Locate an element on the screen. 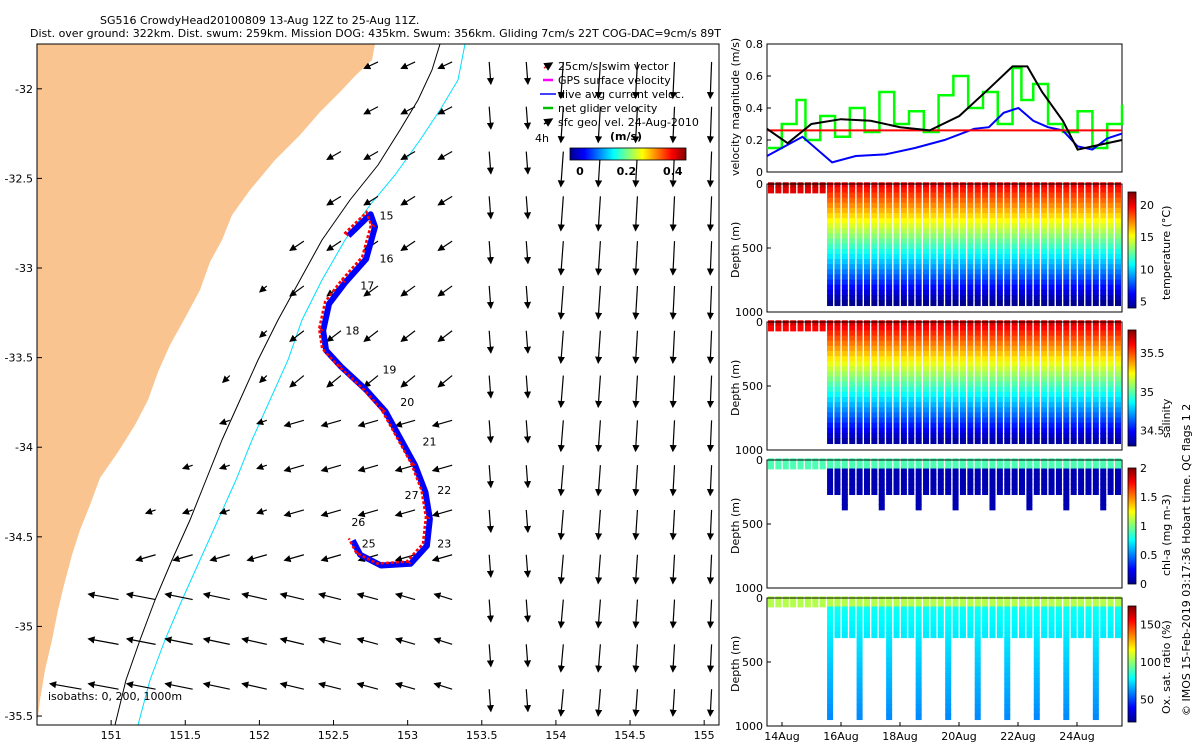 This screenshot has height=750, width=1200. day-label: 26 is located at coordinates (358, 522).